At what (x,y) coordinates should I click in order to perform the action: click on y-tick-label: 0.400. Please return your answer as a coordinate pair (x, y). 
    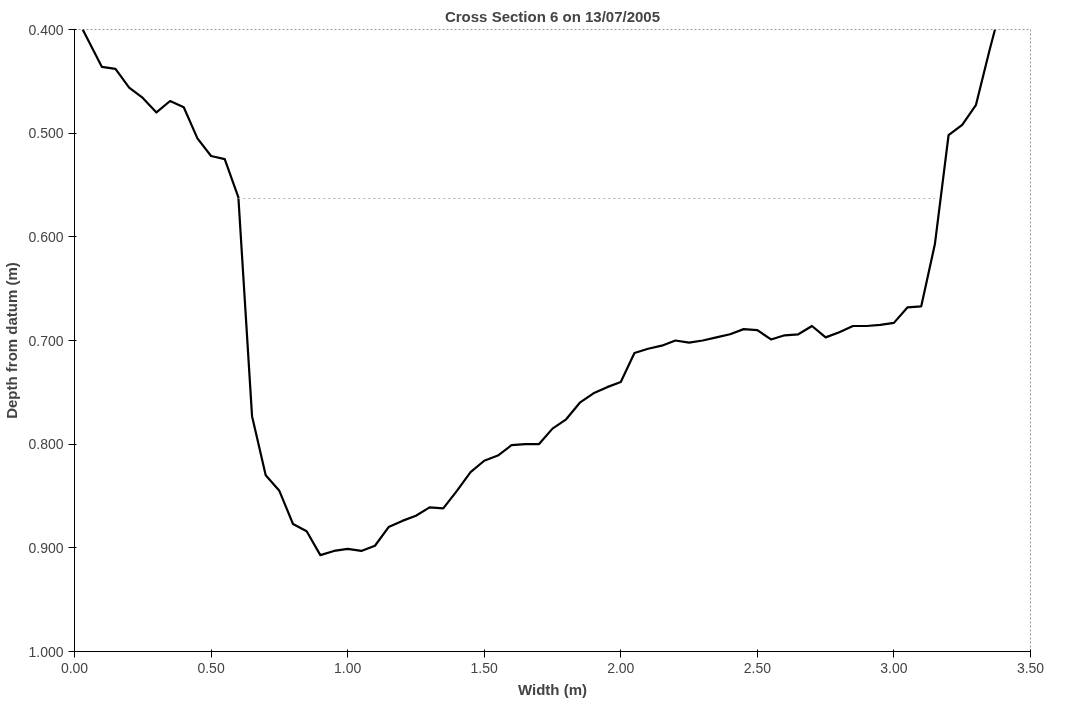
    Looking at the image, I should click on (46, 29).